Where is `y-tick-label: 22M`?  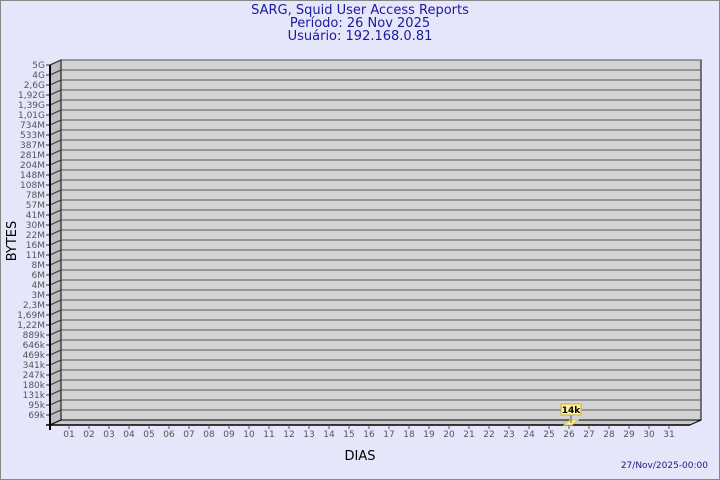
y-tick-label: 22M is located at coordinates (35, 236).